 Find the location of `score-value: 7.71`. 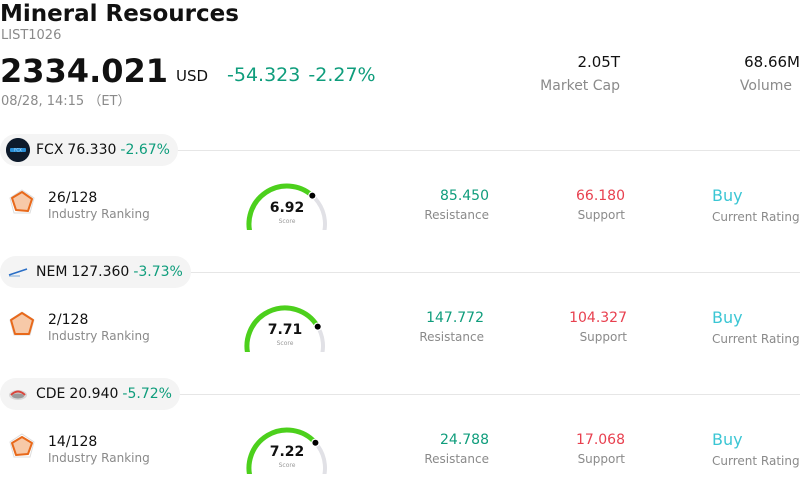

score-value: 7.71 is located at coordinates (285, 330).